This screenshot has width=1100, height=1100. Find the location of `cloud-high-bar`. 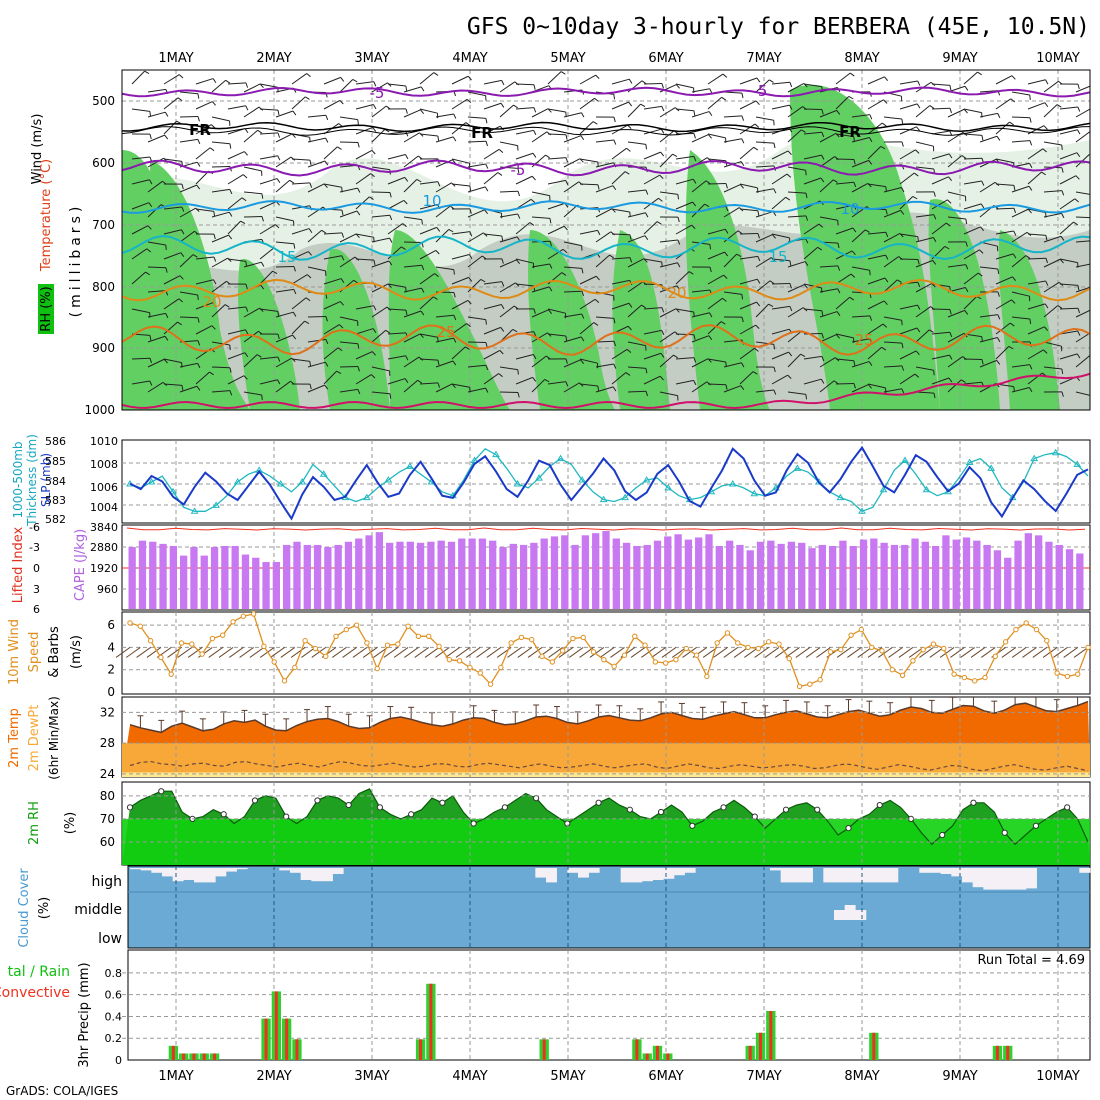

cloud-high-bar is located at coordinates (626, 875).